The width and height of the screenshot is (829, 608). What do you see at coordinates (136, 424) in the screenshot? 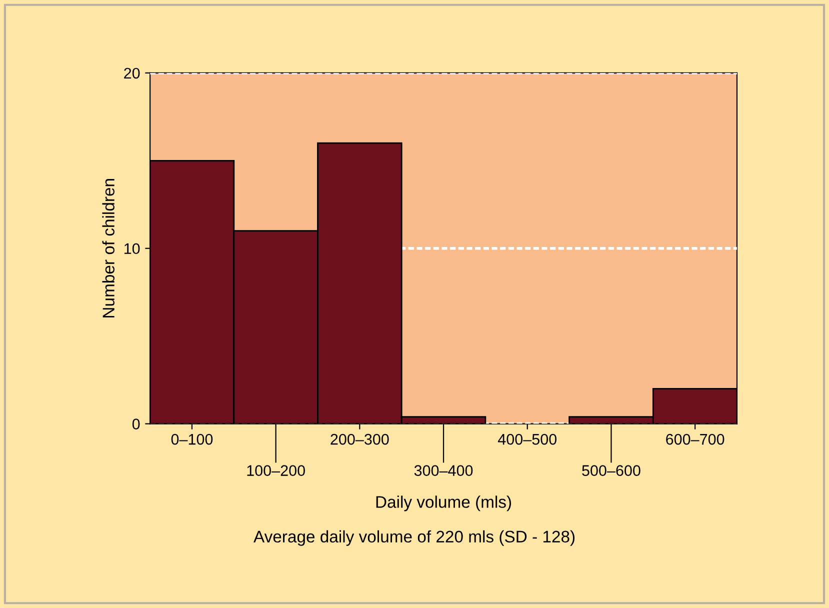
I see `y-tick-label: 0` at bounding box center [136, 424].